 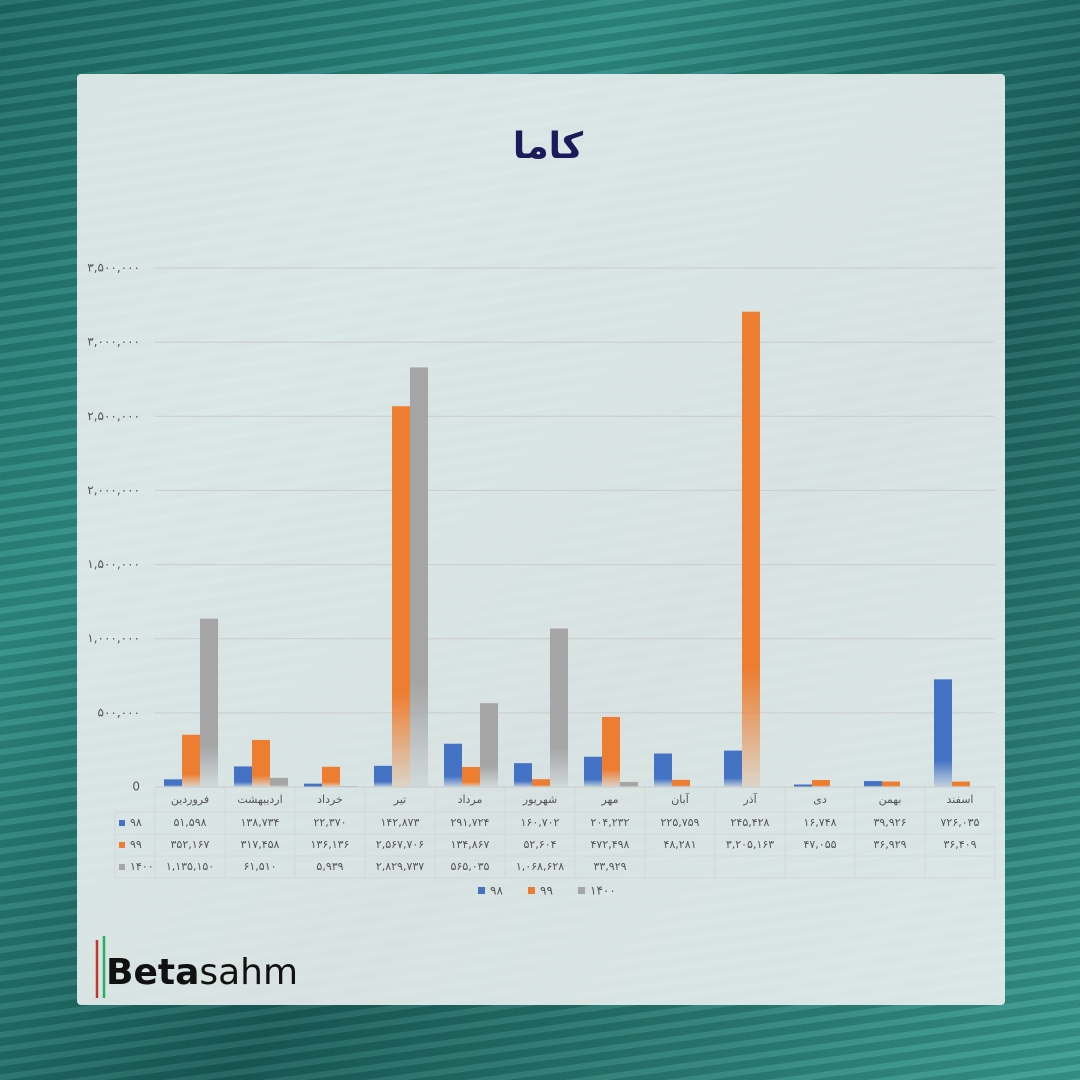 I want to click on x-tick-label: اسفند, so click(x=960, y=799).